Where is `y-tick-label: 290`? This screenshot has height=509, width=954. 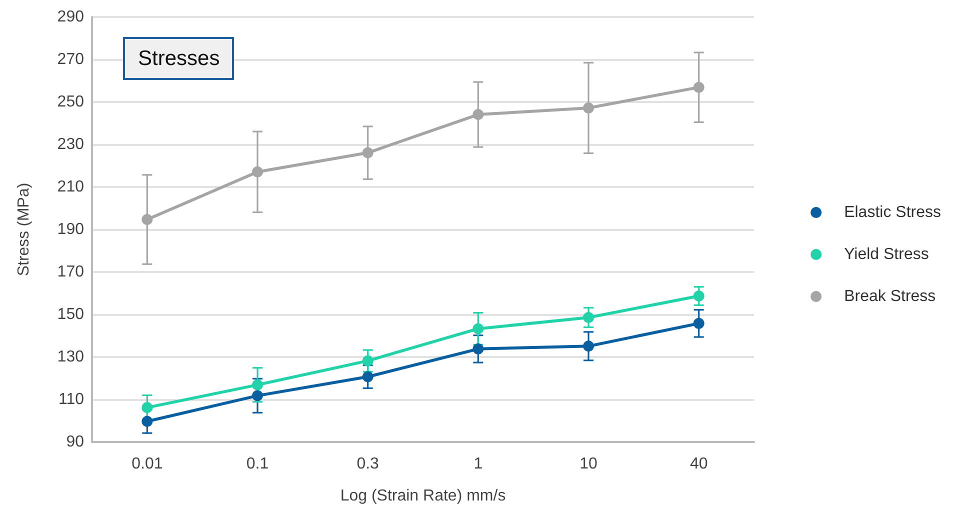
y-tick-label: 290 is located at coordinates (70, 17).